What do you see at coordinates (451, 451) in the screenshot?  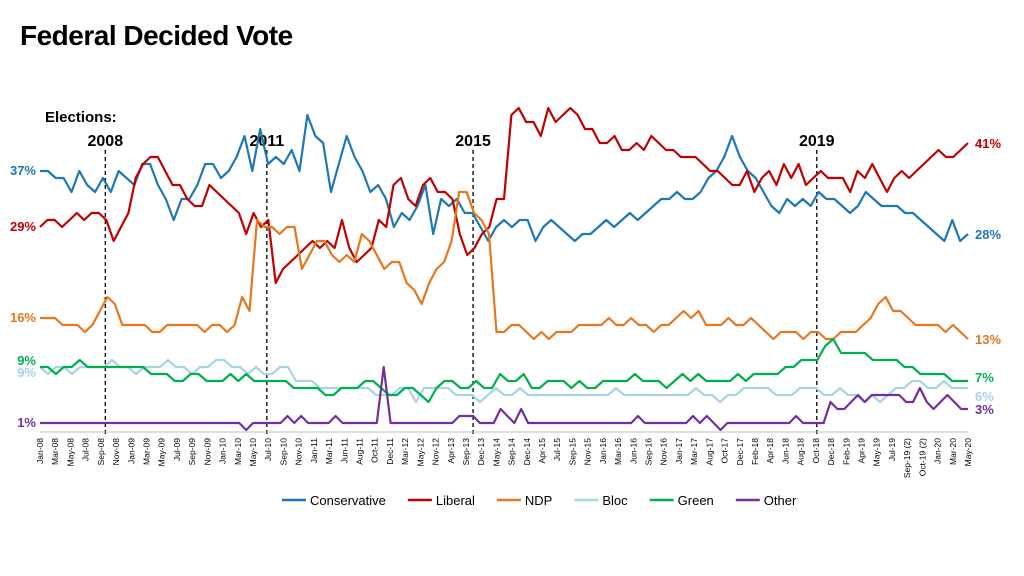 I see `x-tick-label: Apr-13` at bounding box center [451, 451].